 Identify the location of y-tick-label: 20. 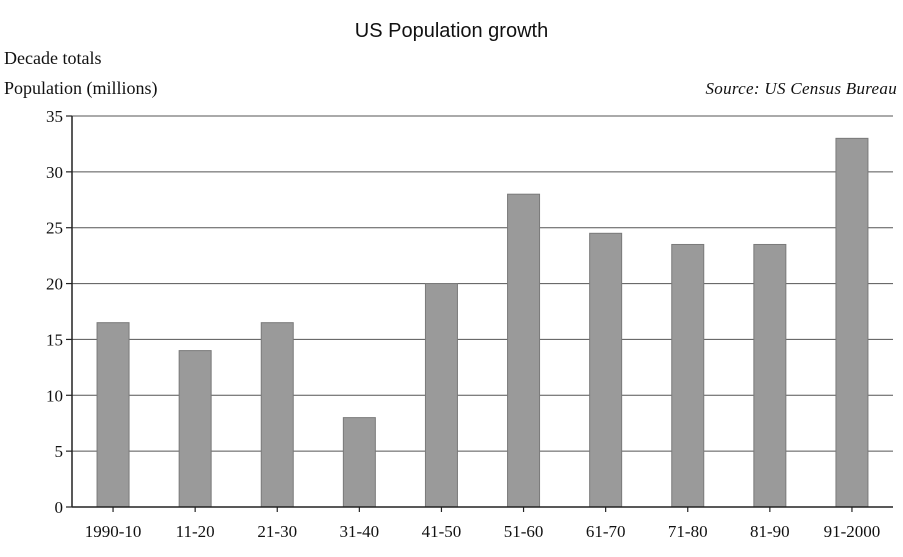
(54, 284).